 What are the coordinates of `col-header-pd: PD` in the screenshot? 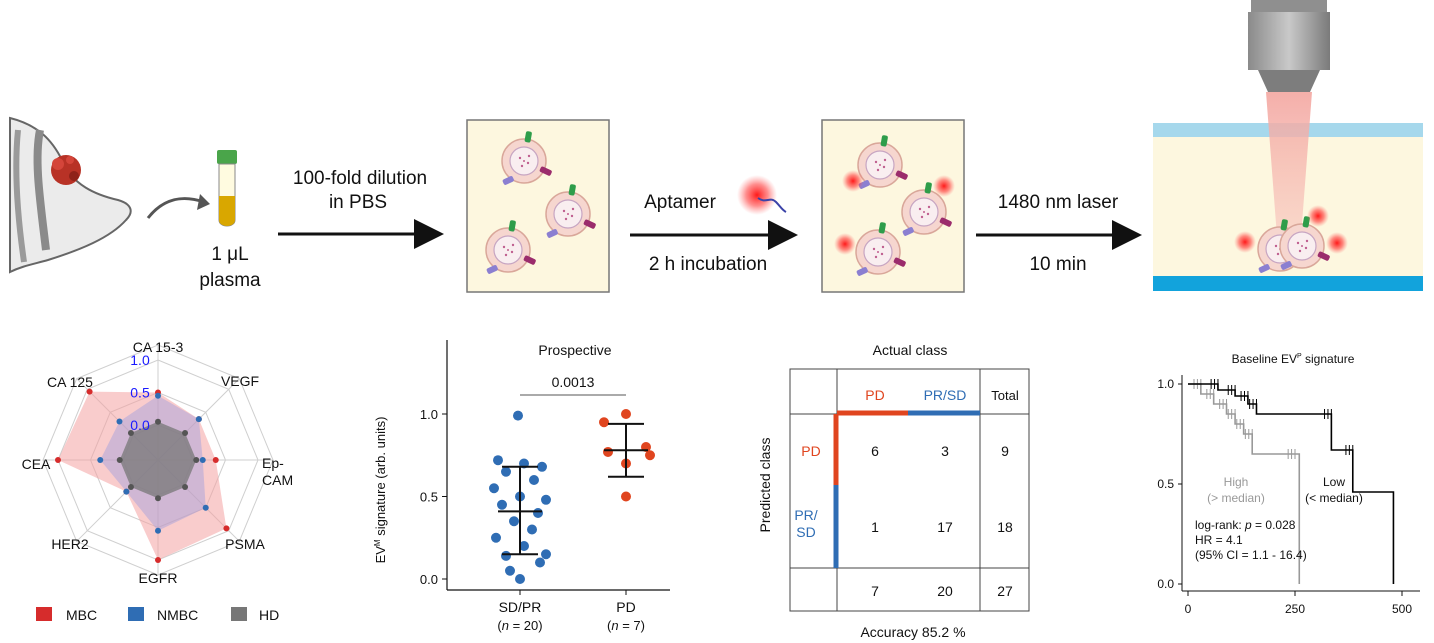 It's located at (874, 395).